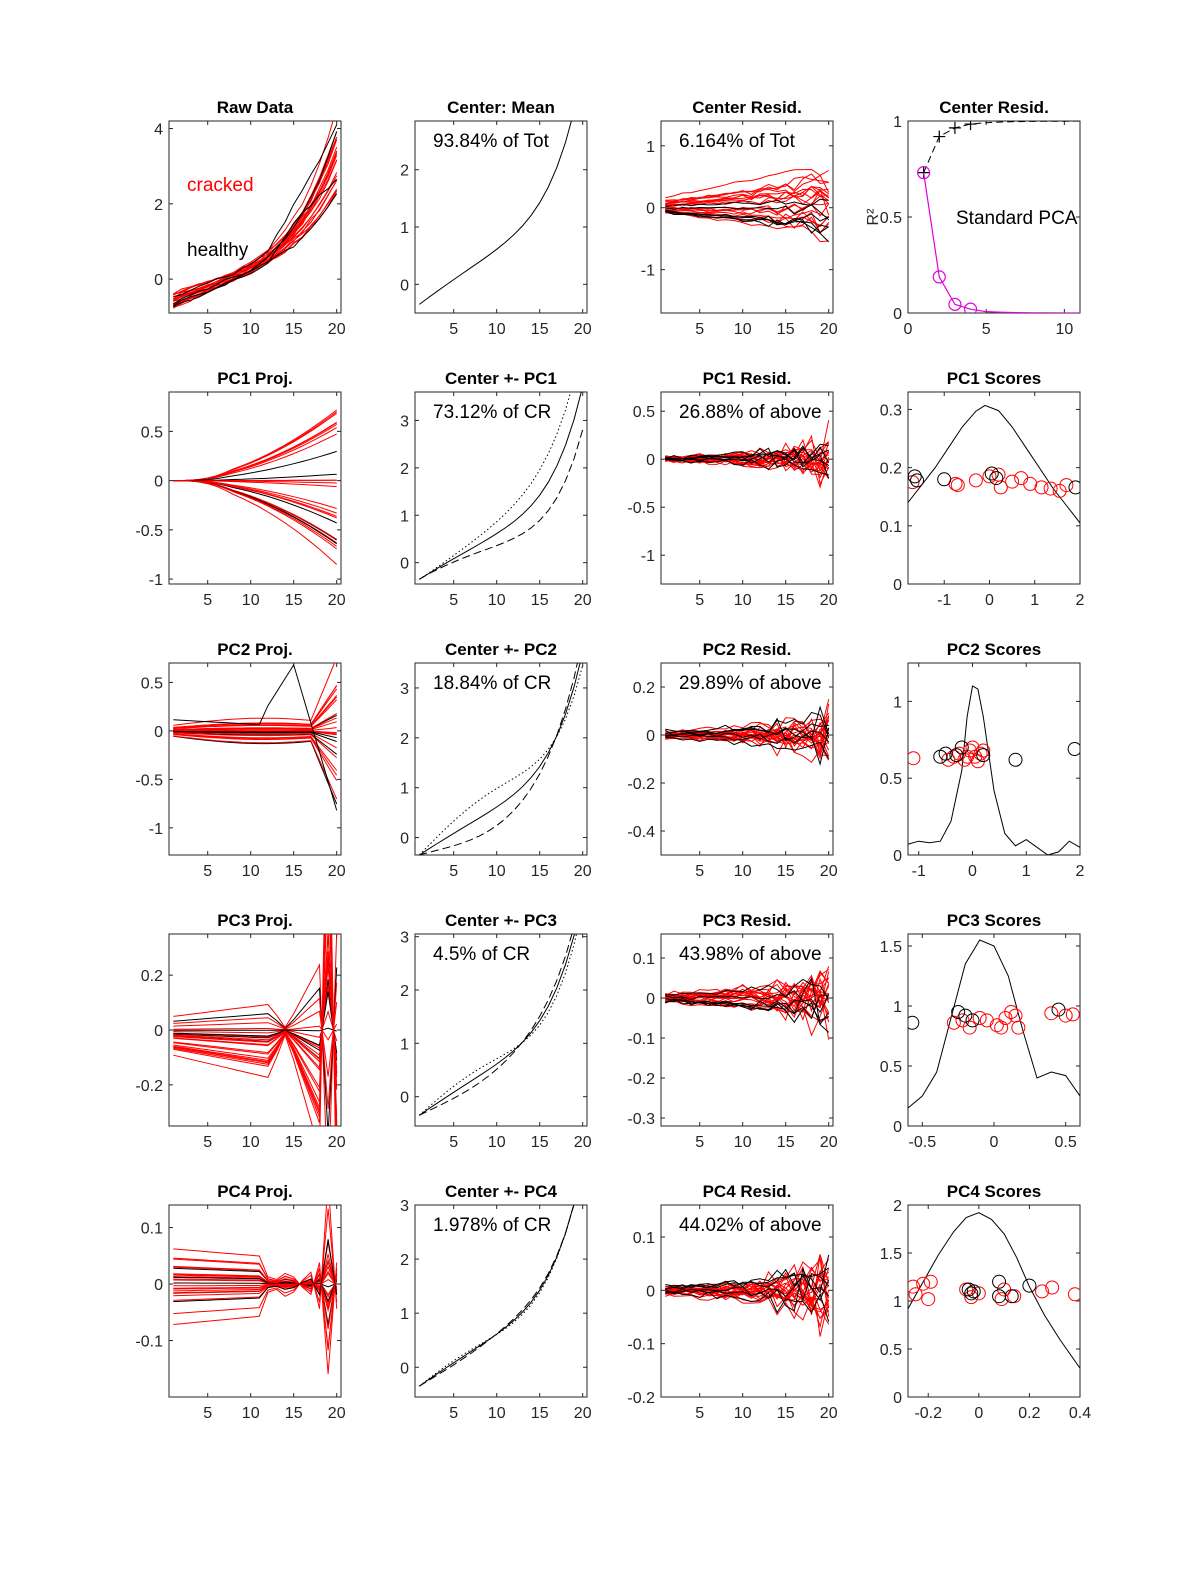  I want to click on density-curve, so click(994, 1024).